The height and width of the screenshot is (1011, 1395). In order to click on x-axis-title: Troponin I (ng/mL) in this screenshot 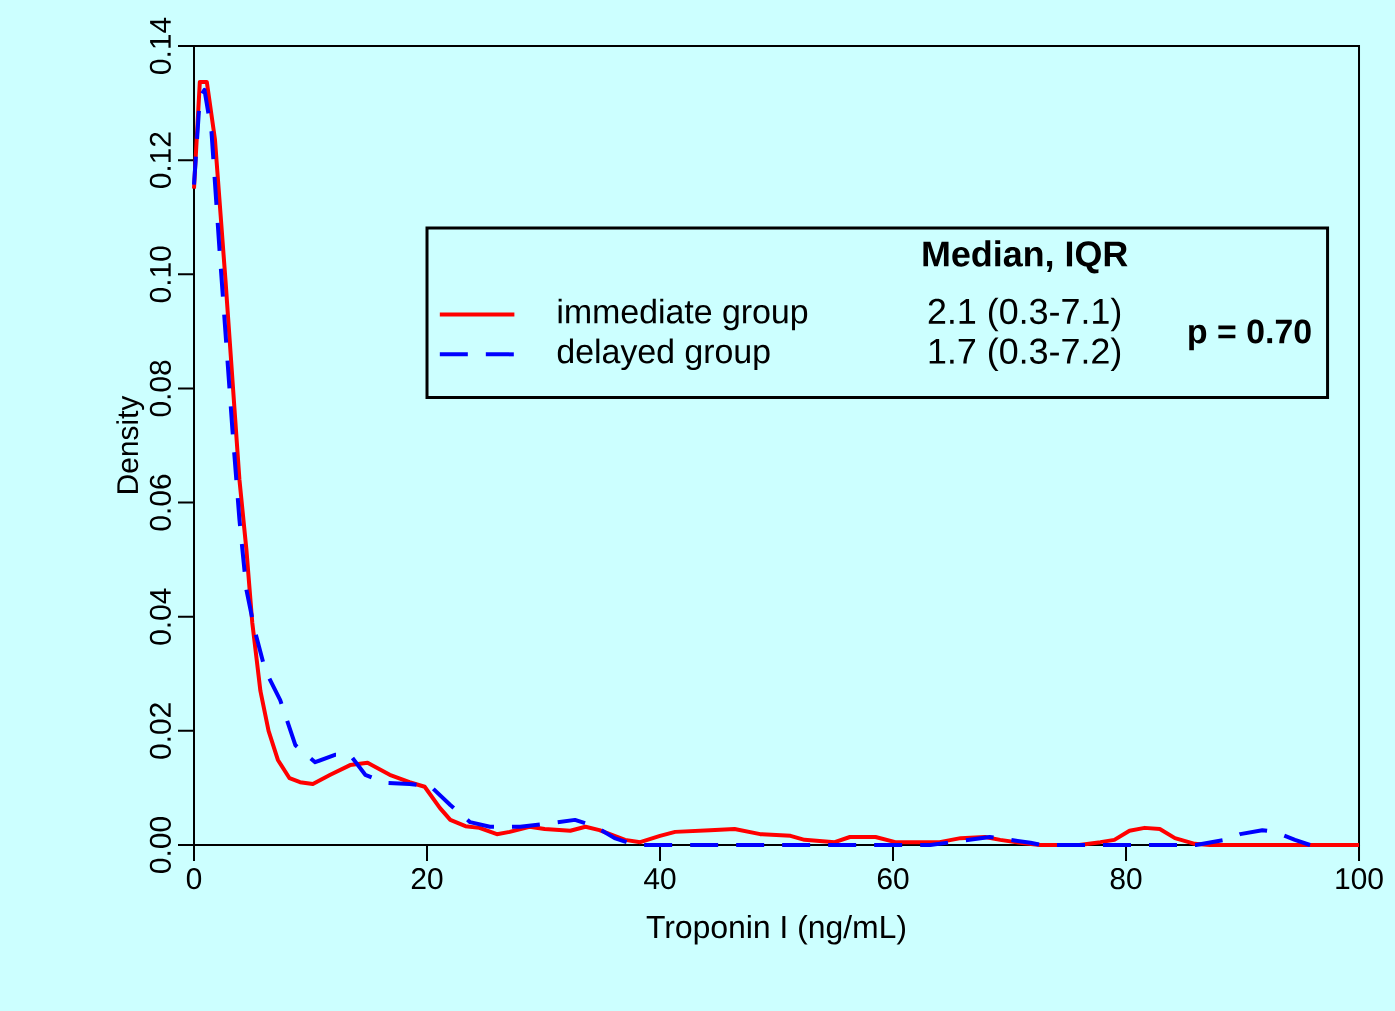, I will do `click(775, 929)`.